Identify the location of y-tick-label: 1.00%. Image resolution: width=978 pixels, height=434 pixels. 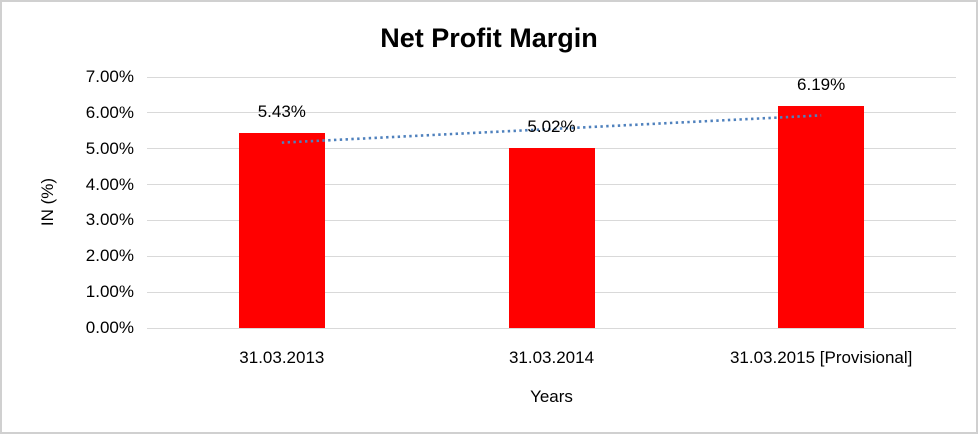
(109, 292).